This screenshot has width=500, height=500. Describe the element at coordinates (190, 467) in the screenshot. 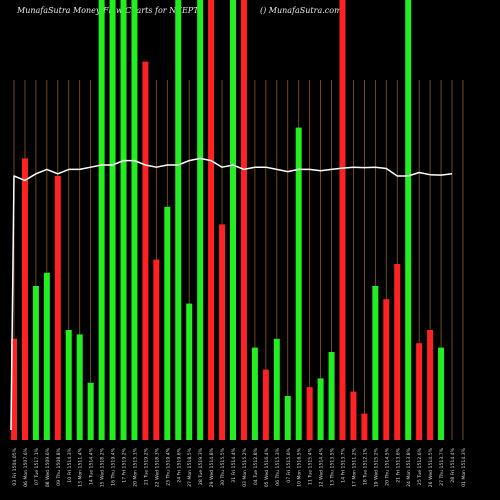

I see `x-tick-label: 27 Mon 1518.5%` at that location.